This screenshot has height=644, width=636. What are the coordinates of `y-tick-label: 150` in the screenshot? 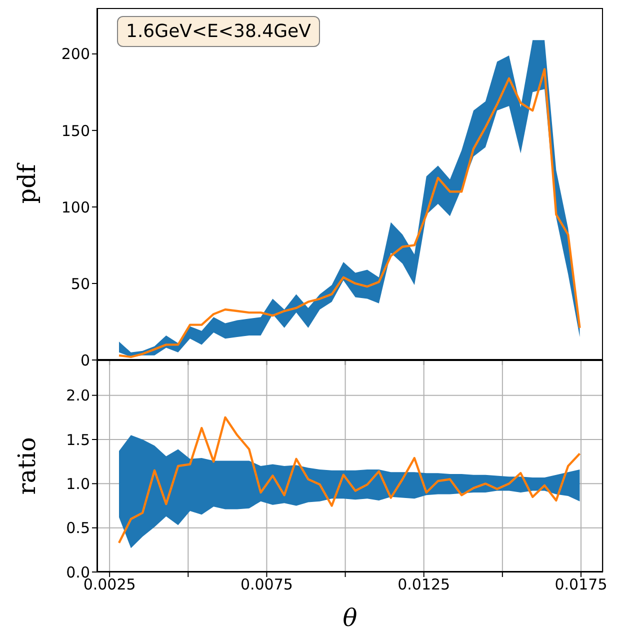 It's located at (75, 131).